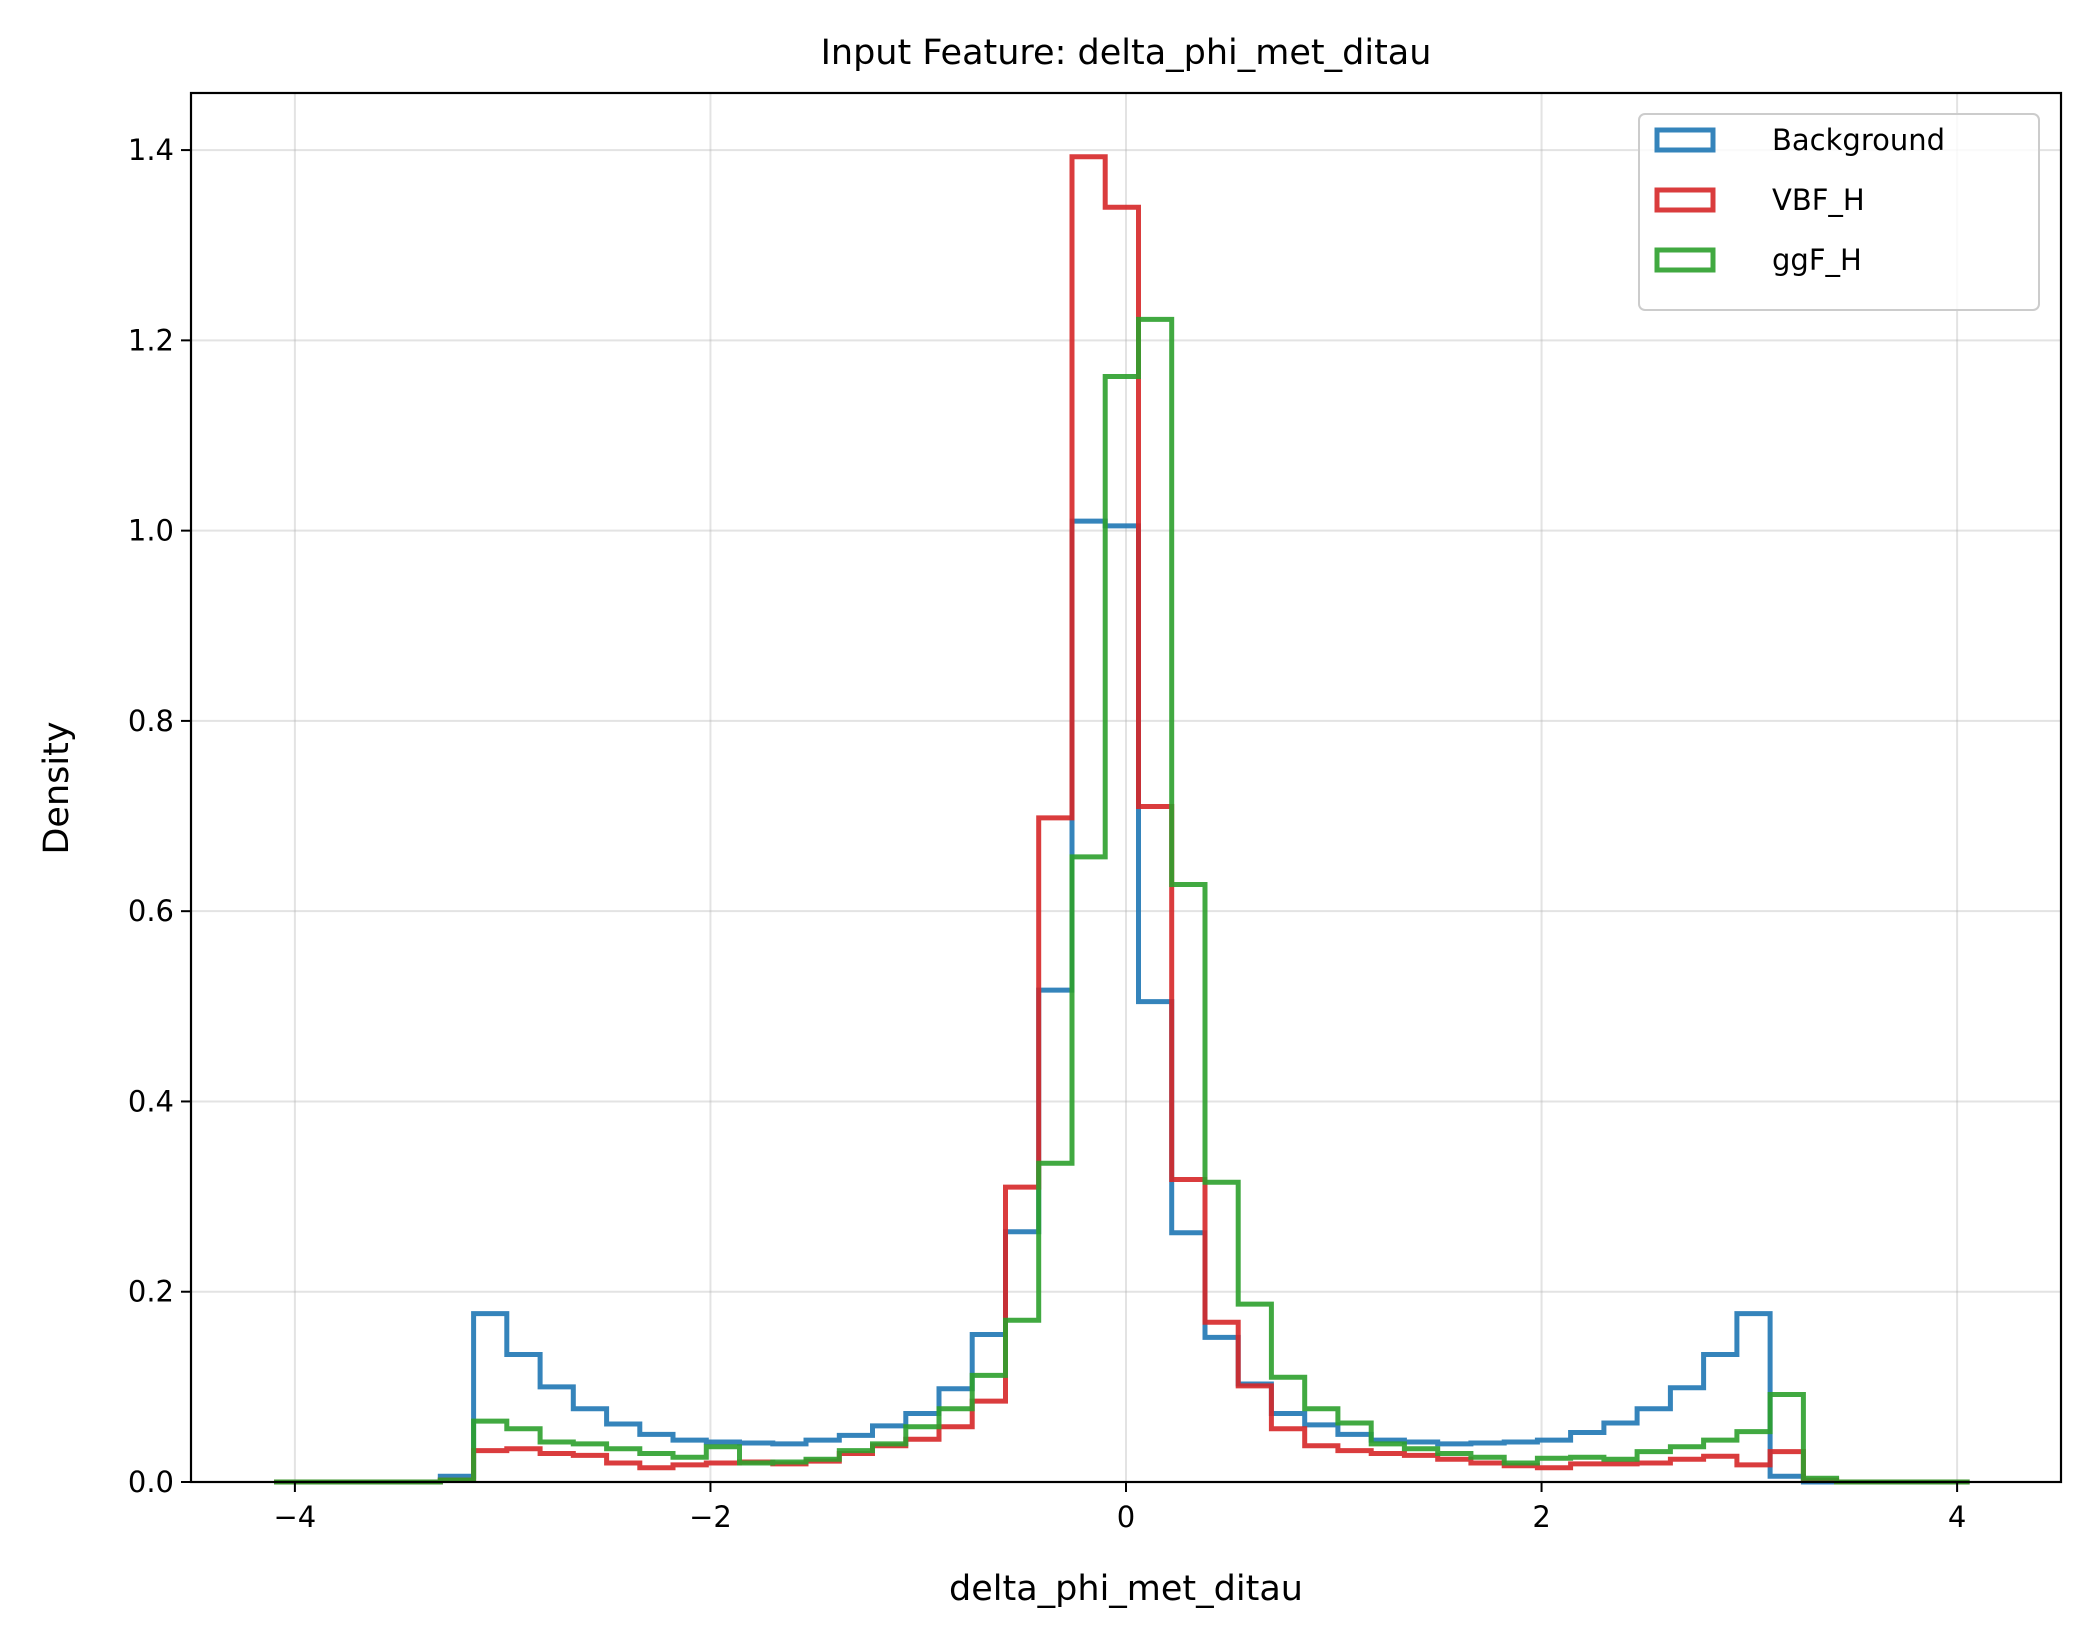 Image resolution: width=2080 pixels, height=1644 pixels. What do you see at coordinates (151, 531) in the screenshot?
I see `y-tick-label: 1.0` at bounding box center [151, 531].